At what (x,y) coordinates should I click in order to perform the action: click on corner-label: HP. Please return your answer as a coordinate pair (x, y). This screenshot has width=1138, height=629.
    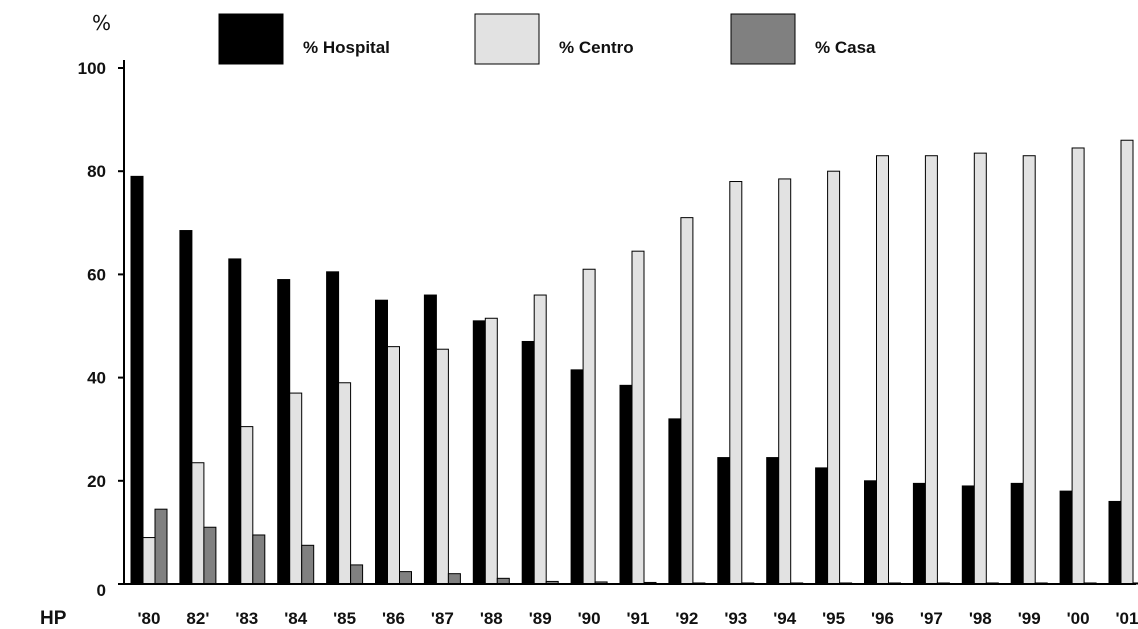
    Looking at the image, I should click on (53, 618).